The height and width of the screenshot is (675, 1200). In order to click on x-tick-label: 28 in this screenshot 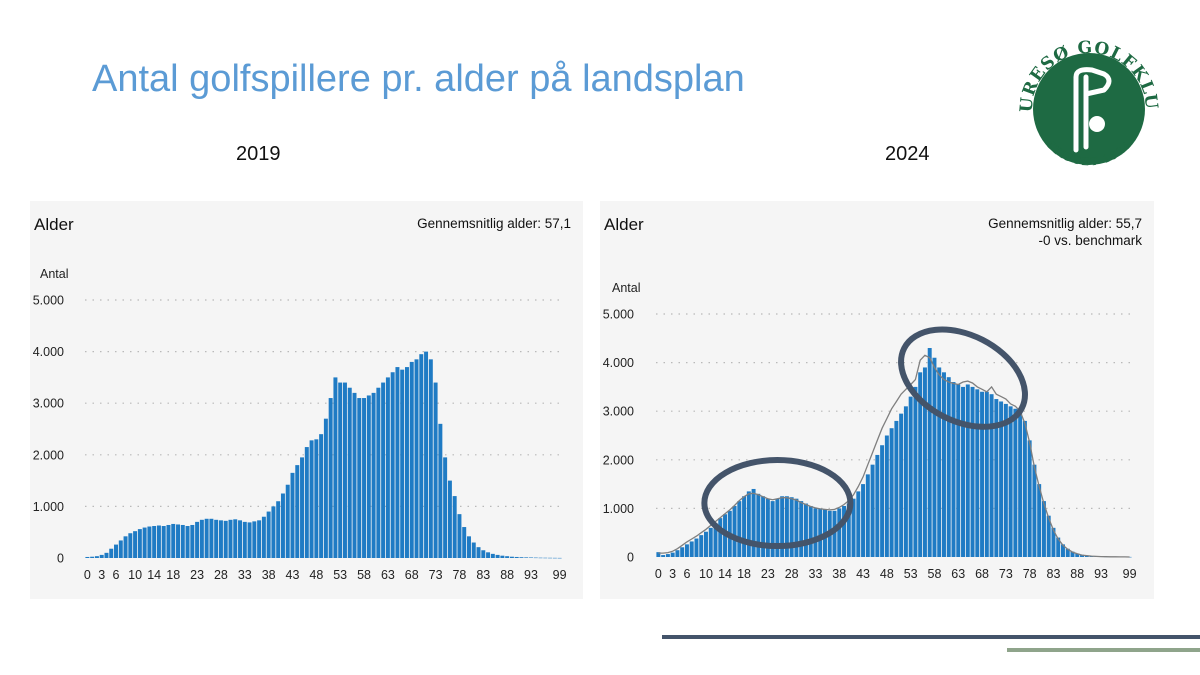, I will do `click(221, 575)`.